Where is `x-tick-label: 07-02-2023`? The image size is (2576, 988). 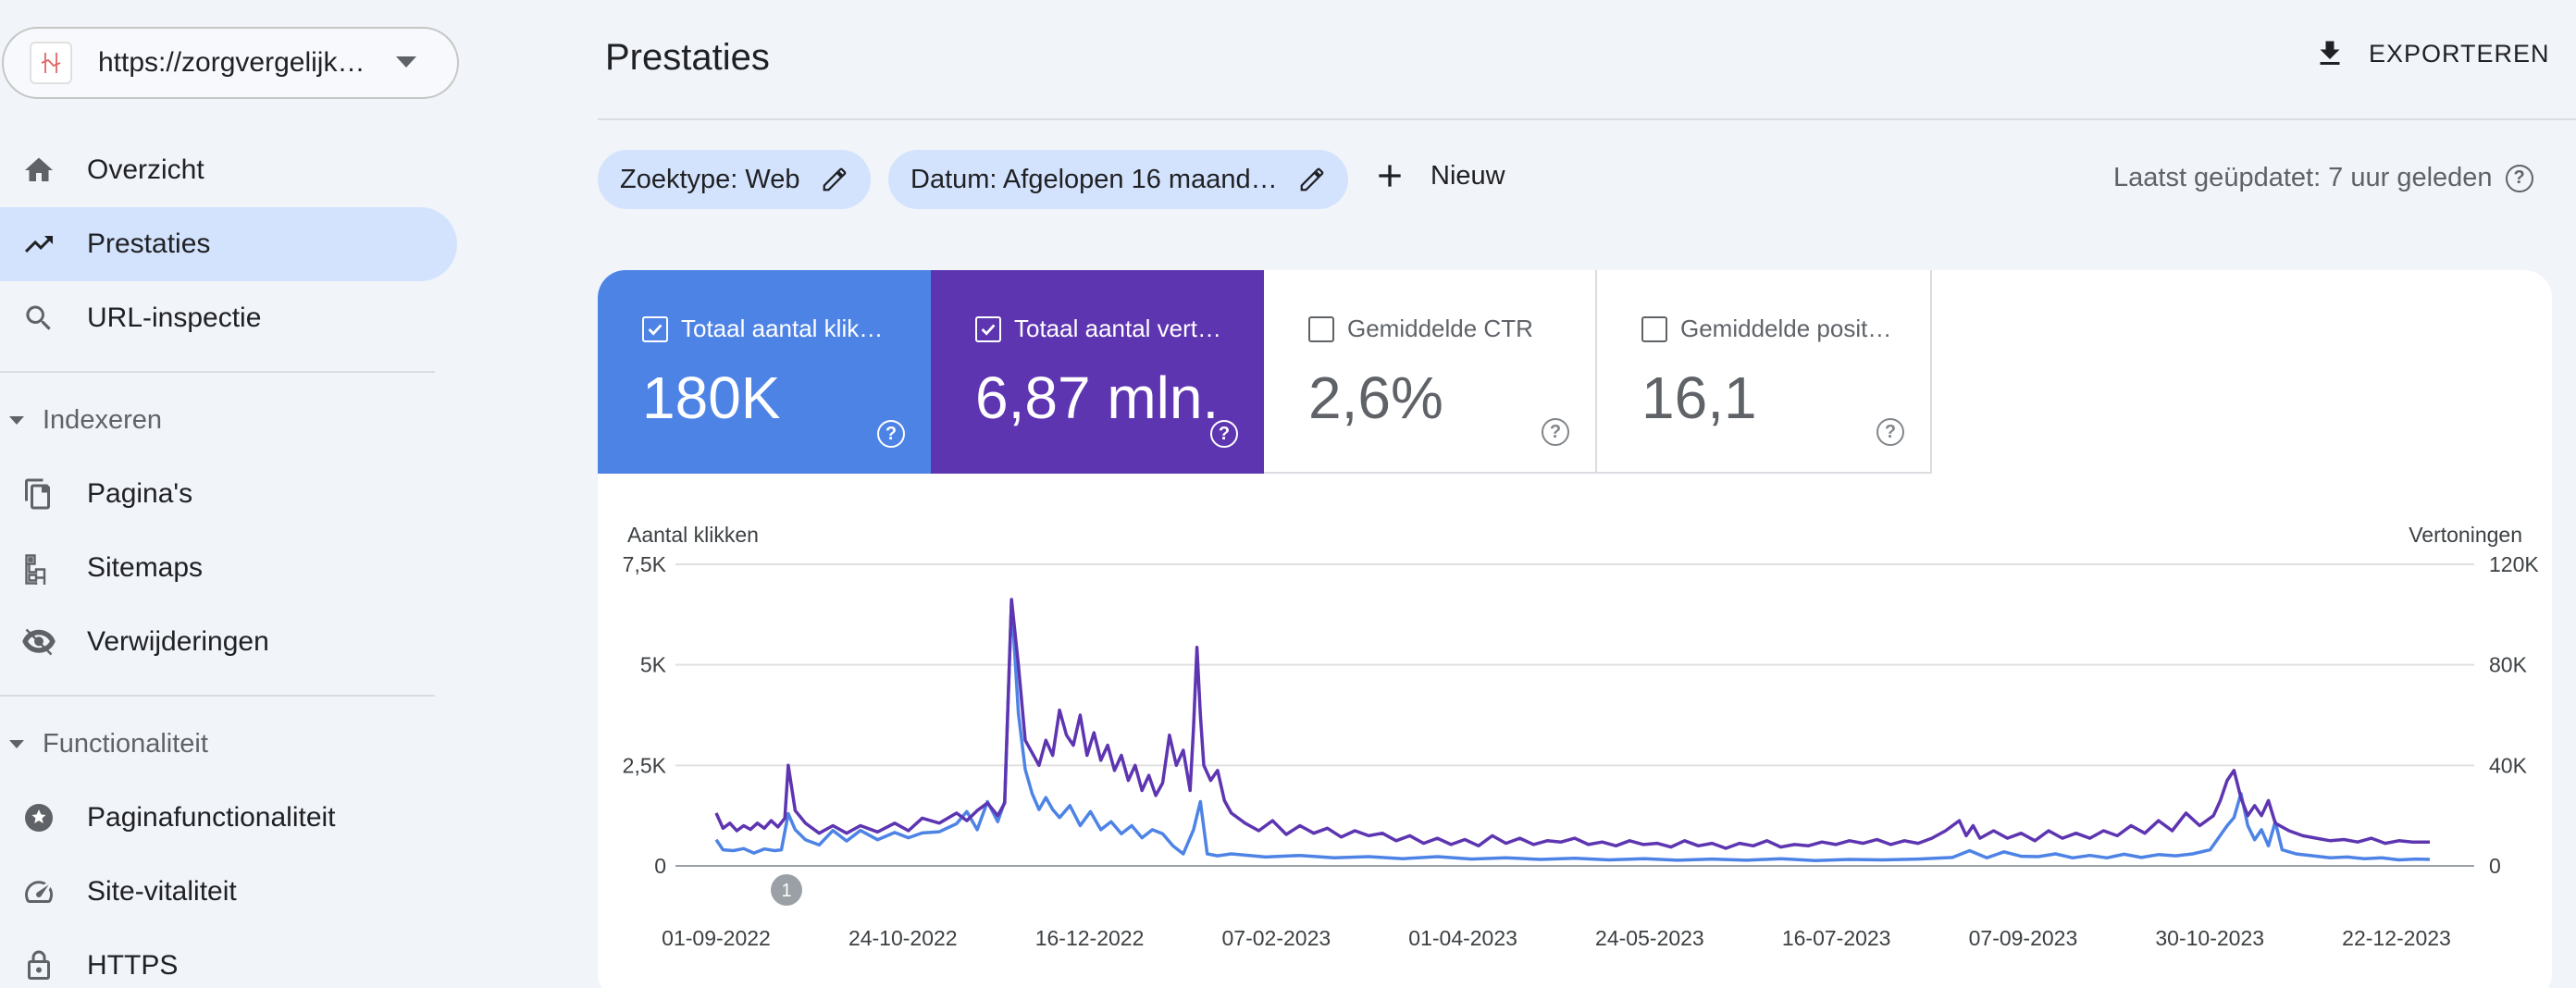
x-tick-label: 07-02-2023 is located at coordinates (1277, 938).